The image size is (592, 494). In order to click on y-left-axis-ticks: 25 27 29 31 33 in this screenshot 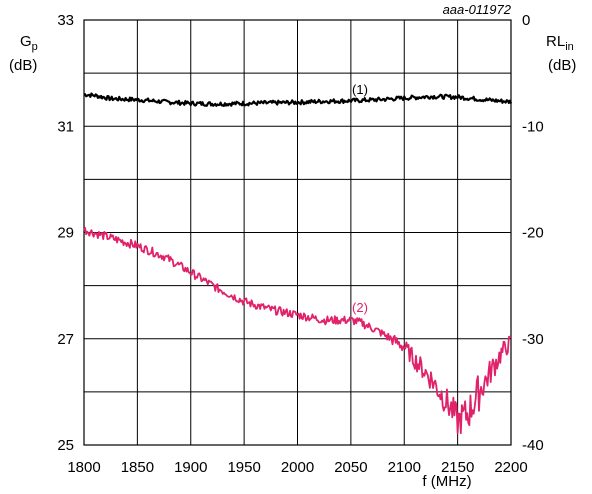, I will do `click(65, 233)`.